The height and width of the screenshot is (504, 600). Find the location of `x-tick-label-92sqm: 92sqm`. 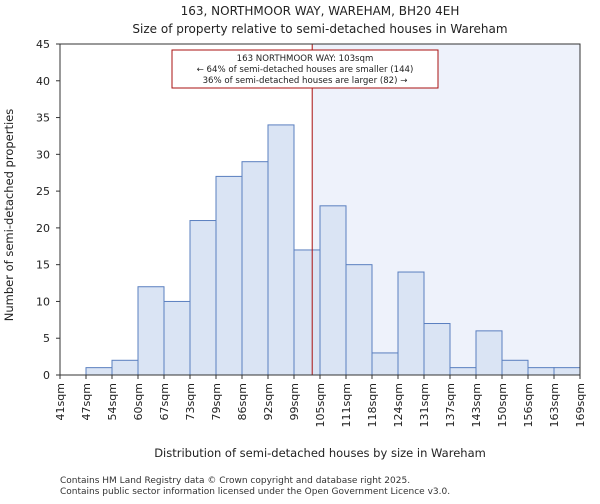

x-tick-label-92sqm: 92sqm is located at coordinates (268, 401).